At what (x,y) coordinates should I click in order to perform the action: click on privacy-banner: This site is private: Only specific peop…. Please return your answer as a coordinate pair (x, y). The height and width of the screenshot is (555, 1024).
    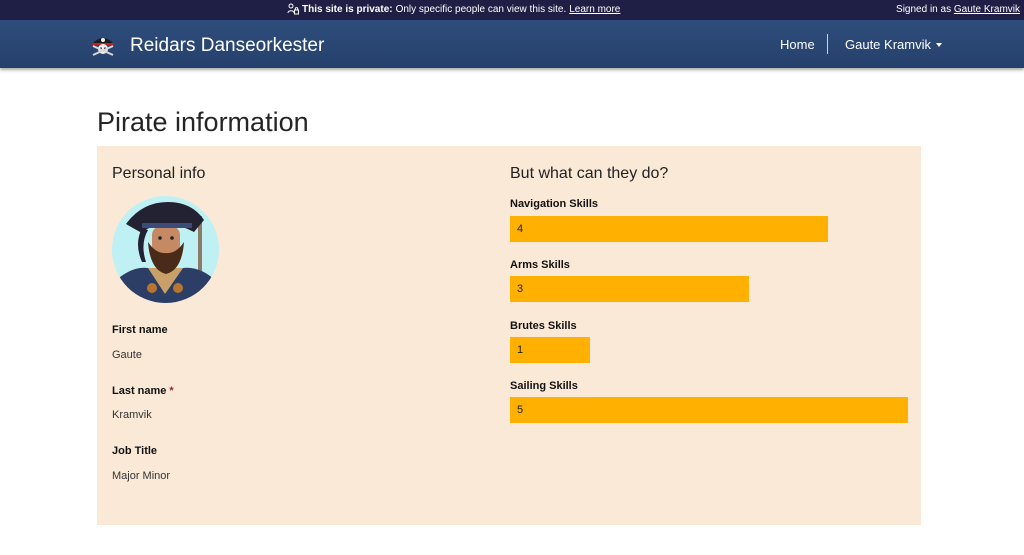
    Looking at the image, I should click on (512, 10).